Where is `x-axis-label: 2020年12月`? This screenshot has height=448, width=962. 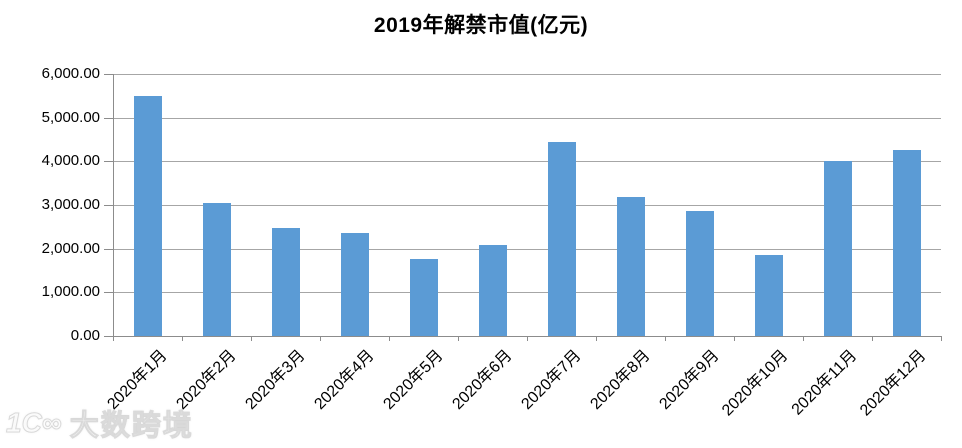 x-axis-label: 2020年12月 is located at coordinates (893, 383).